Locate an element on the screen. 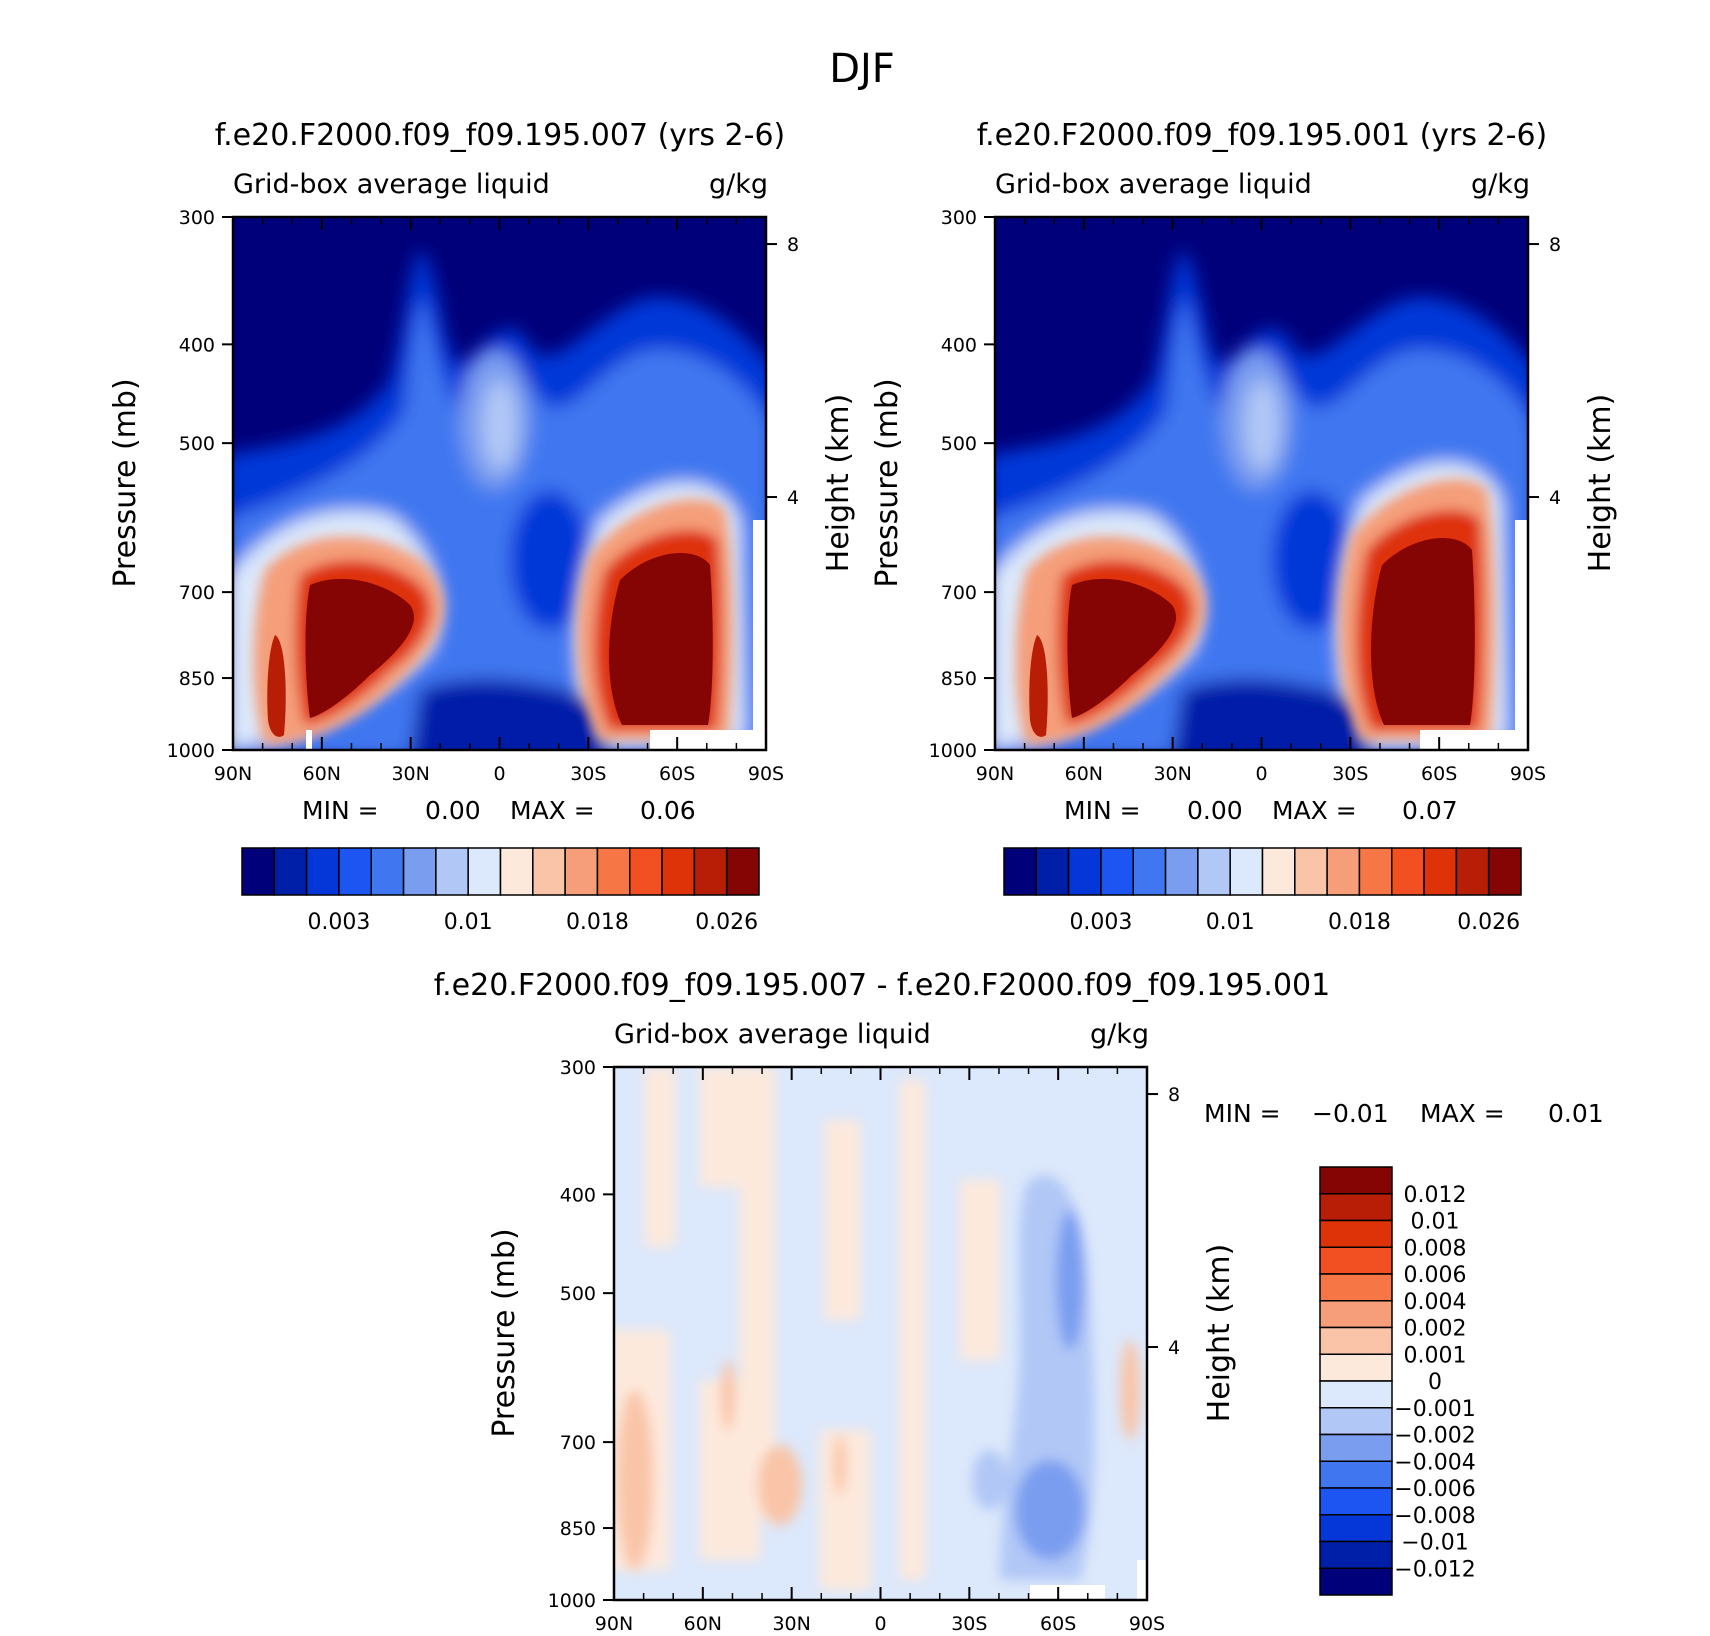 The image size is (1710, 1636). panel-a-ylabel-right: Height (km) is located at coordinates (838, 483).